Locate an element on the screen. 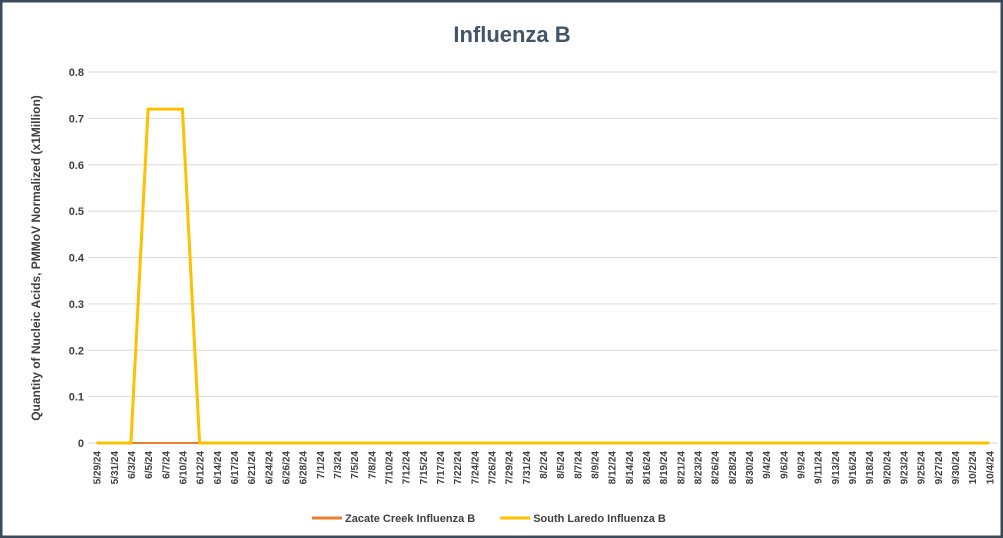 The width and height of the screenshot is (1003, 538). legend-label: South Laredo Influenza B is located at coordinates (599, 519).